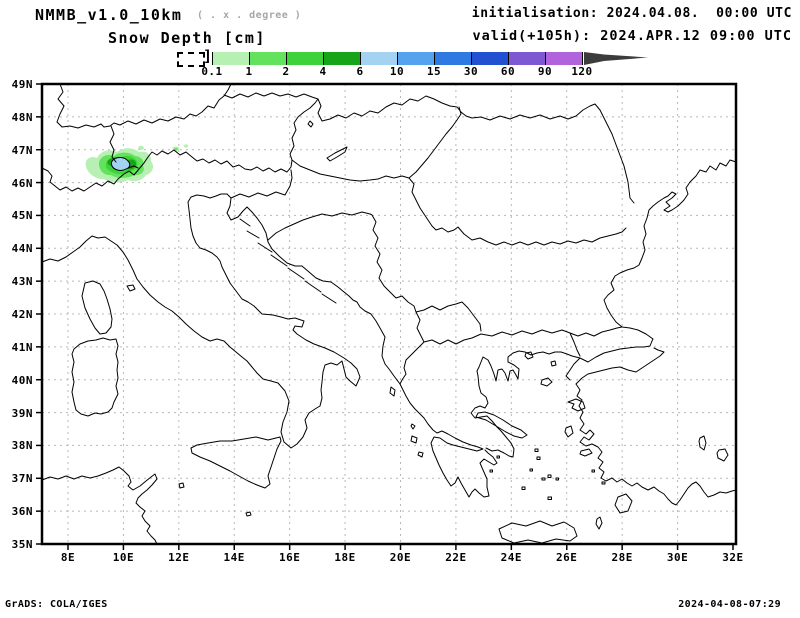 The image size is (800, 618). I want to click on lat-label: 36N, so click(22, 512).